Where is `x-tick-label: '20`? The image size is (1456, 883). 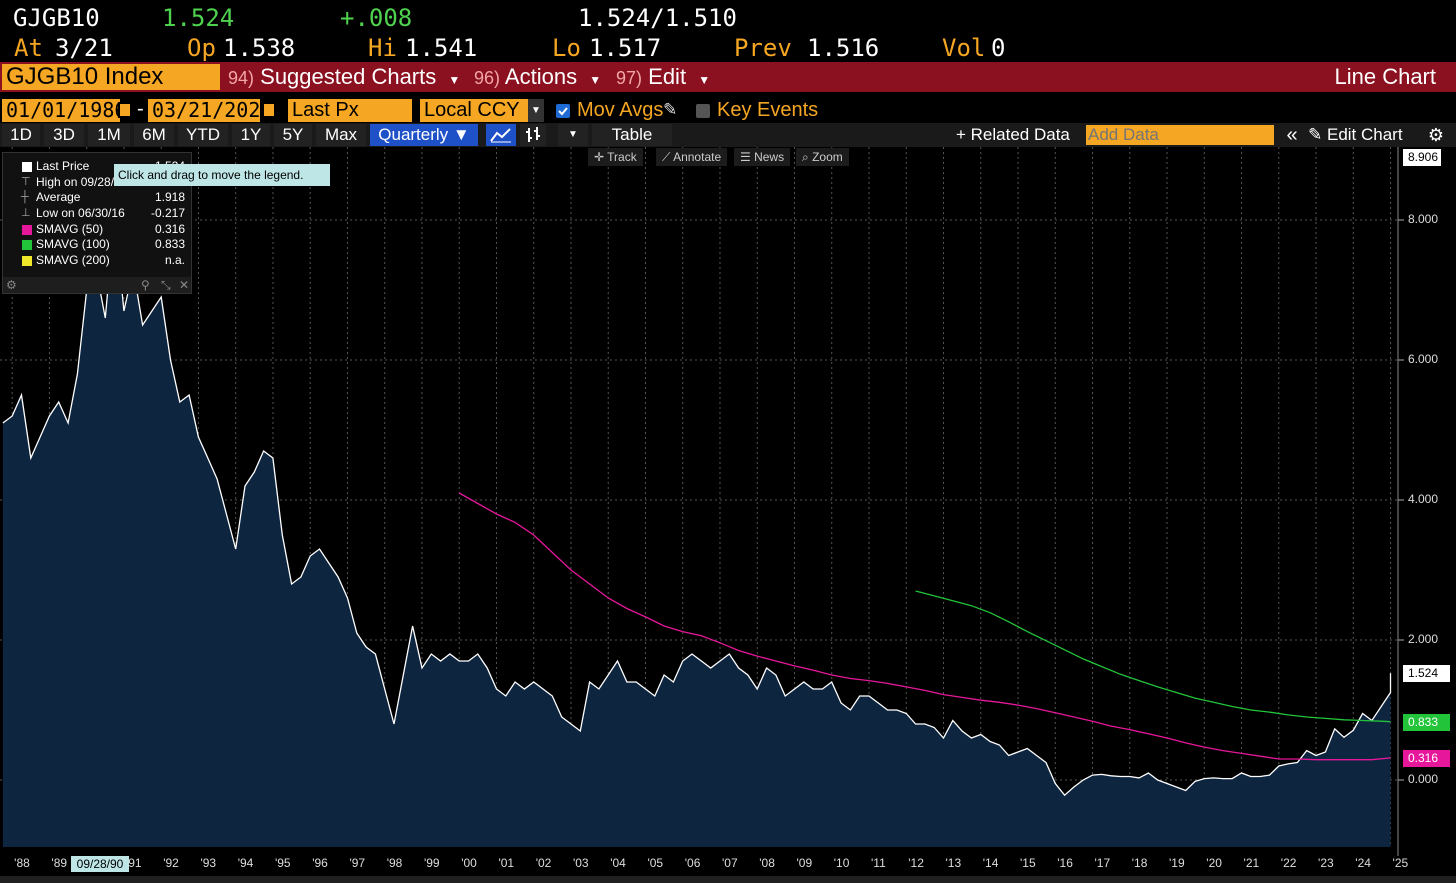
x-tick-label: '20 is located at coordinates (1214, 863).